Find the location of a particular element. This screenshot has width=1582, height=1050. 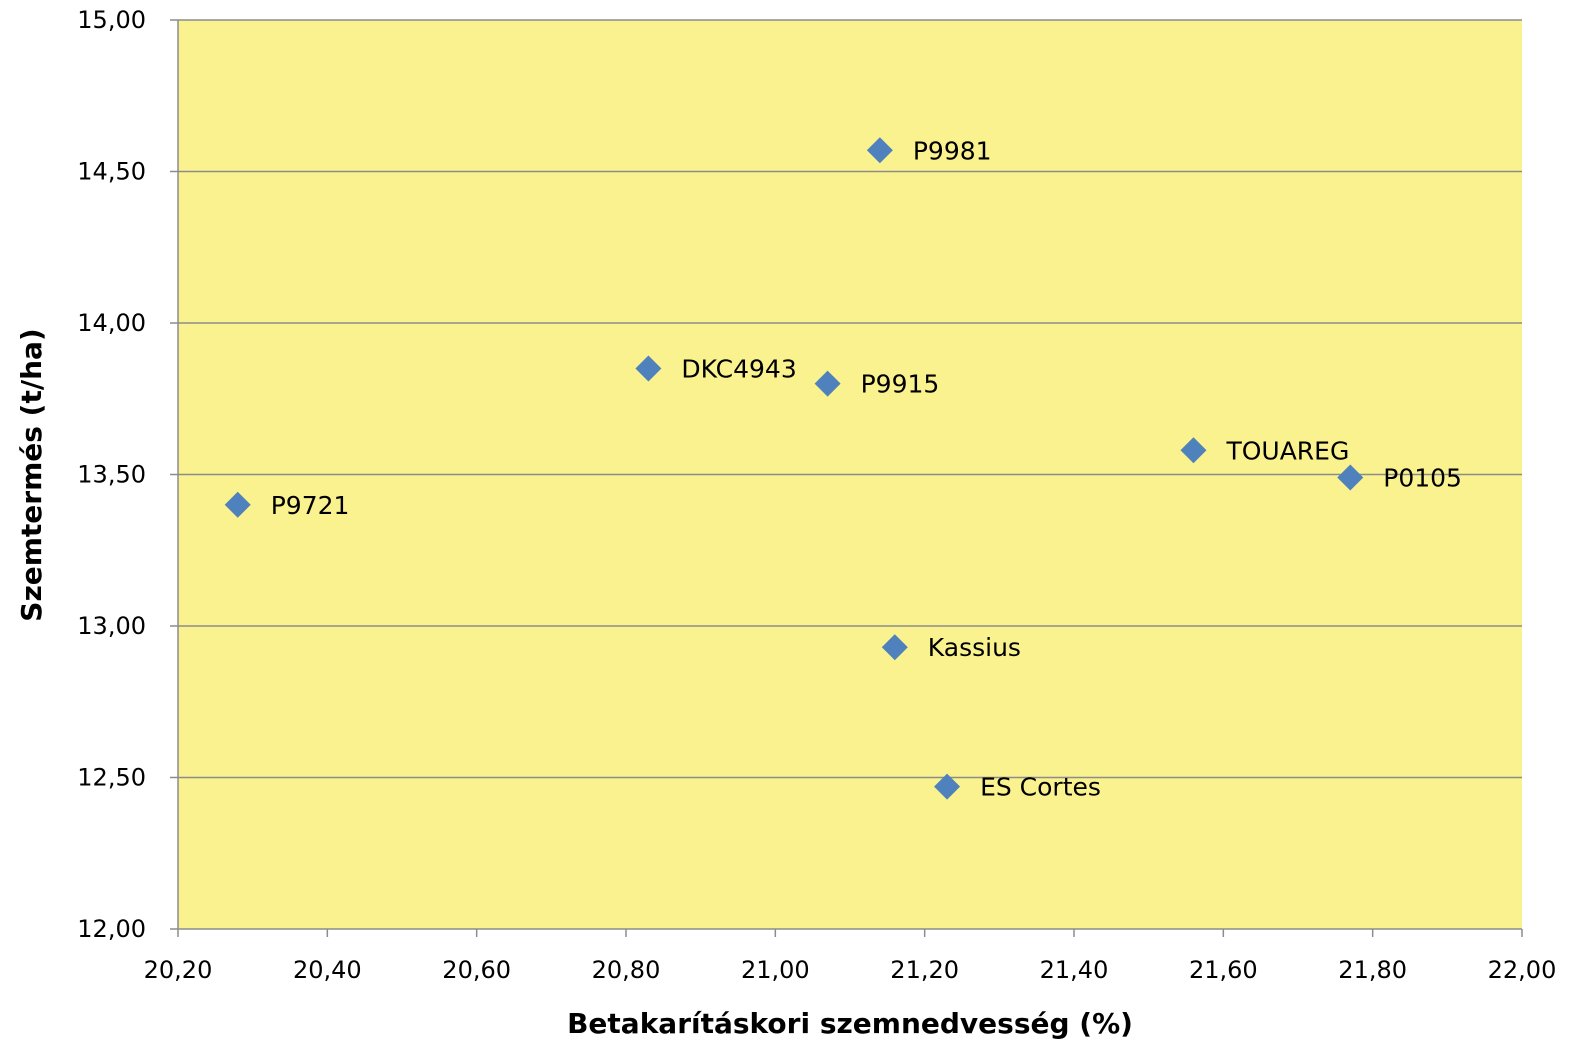

data-point-label: TOUAREG is located at coordinates (1287, 450).